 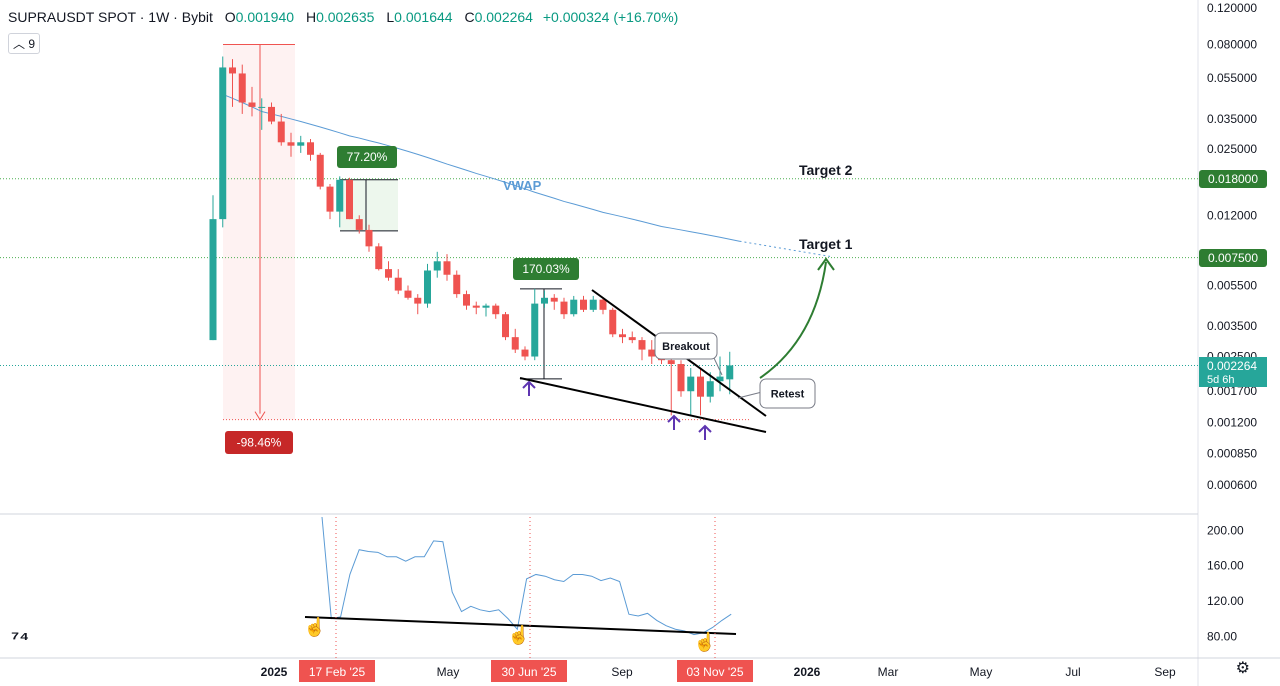 What do you see at coordinates (1232, 119) in the screenshot?
I see `price-tick: 0.035000` at bounding box center [1232, 119].